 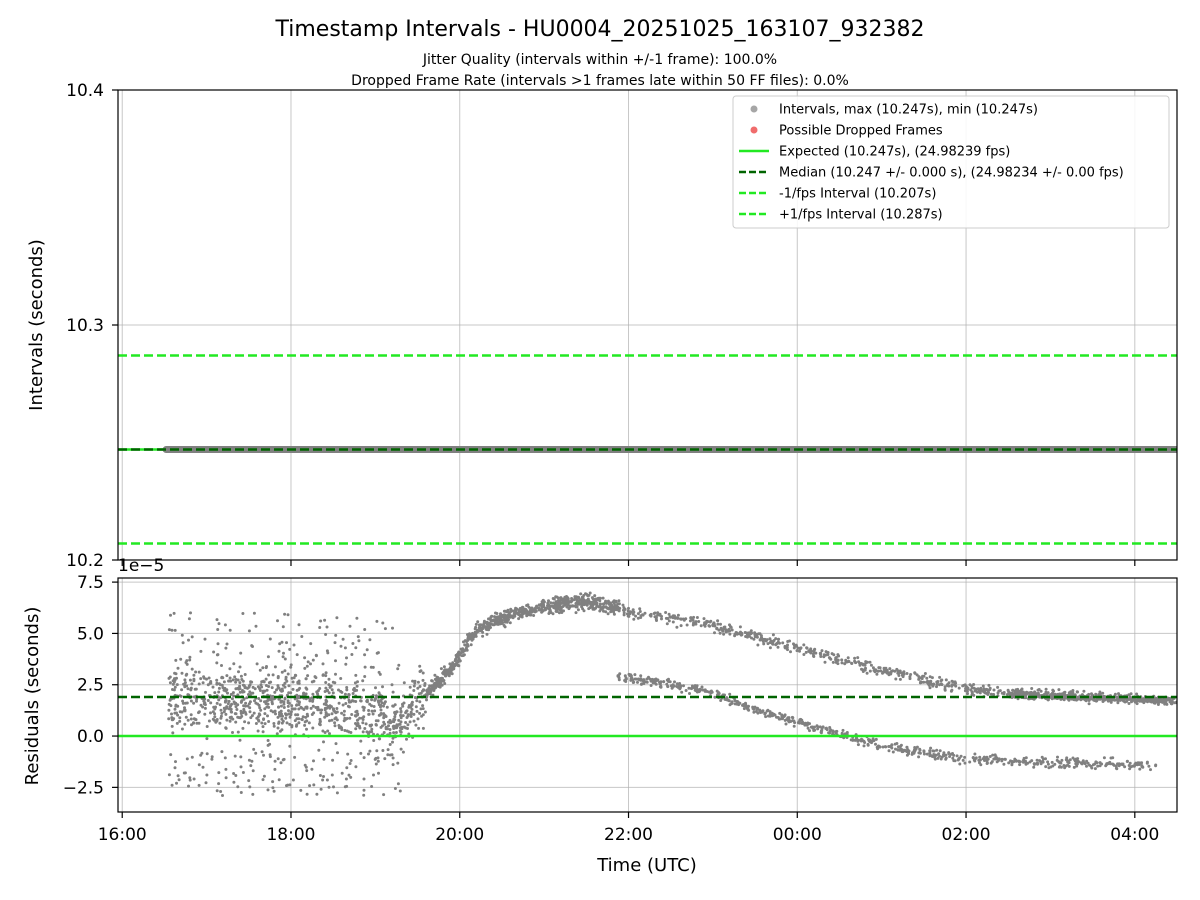 I want to click on residual-point-1994, so click(x=927, y=678).